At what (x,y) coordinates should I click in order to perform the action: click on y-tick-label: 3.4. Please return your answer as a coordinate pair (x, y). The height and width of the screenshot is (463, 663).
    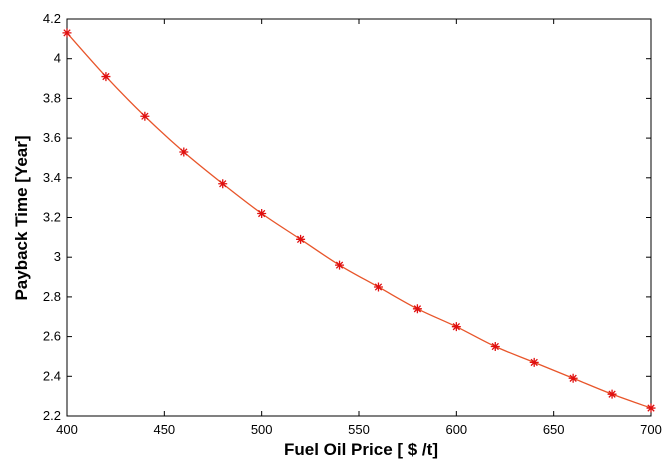
    Looking at the image, I should click on (52, 177).